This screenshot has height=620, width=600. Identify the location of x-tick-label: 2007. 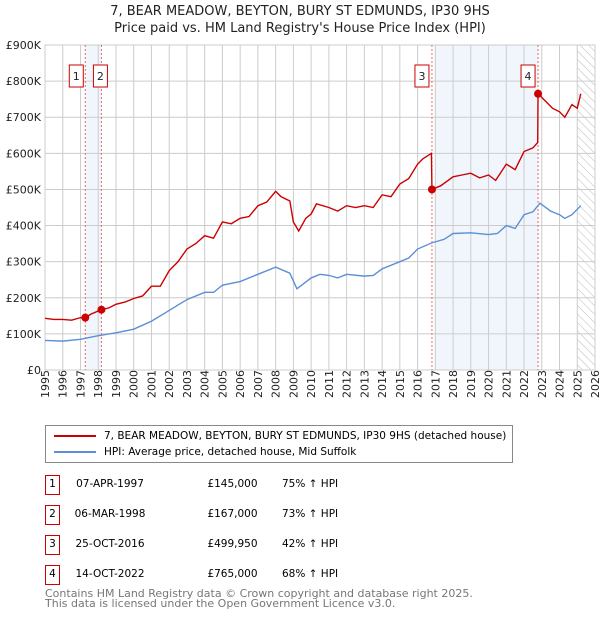
(258, 384).